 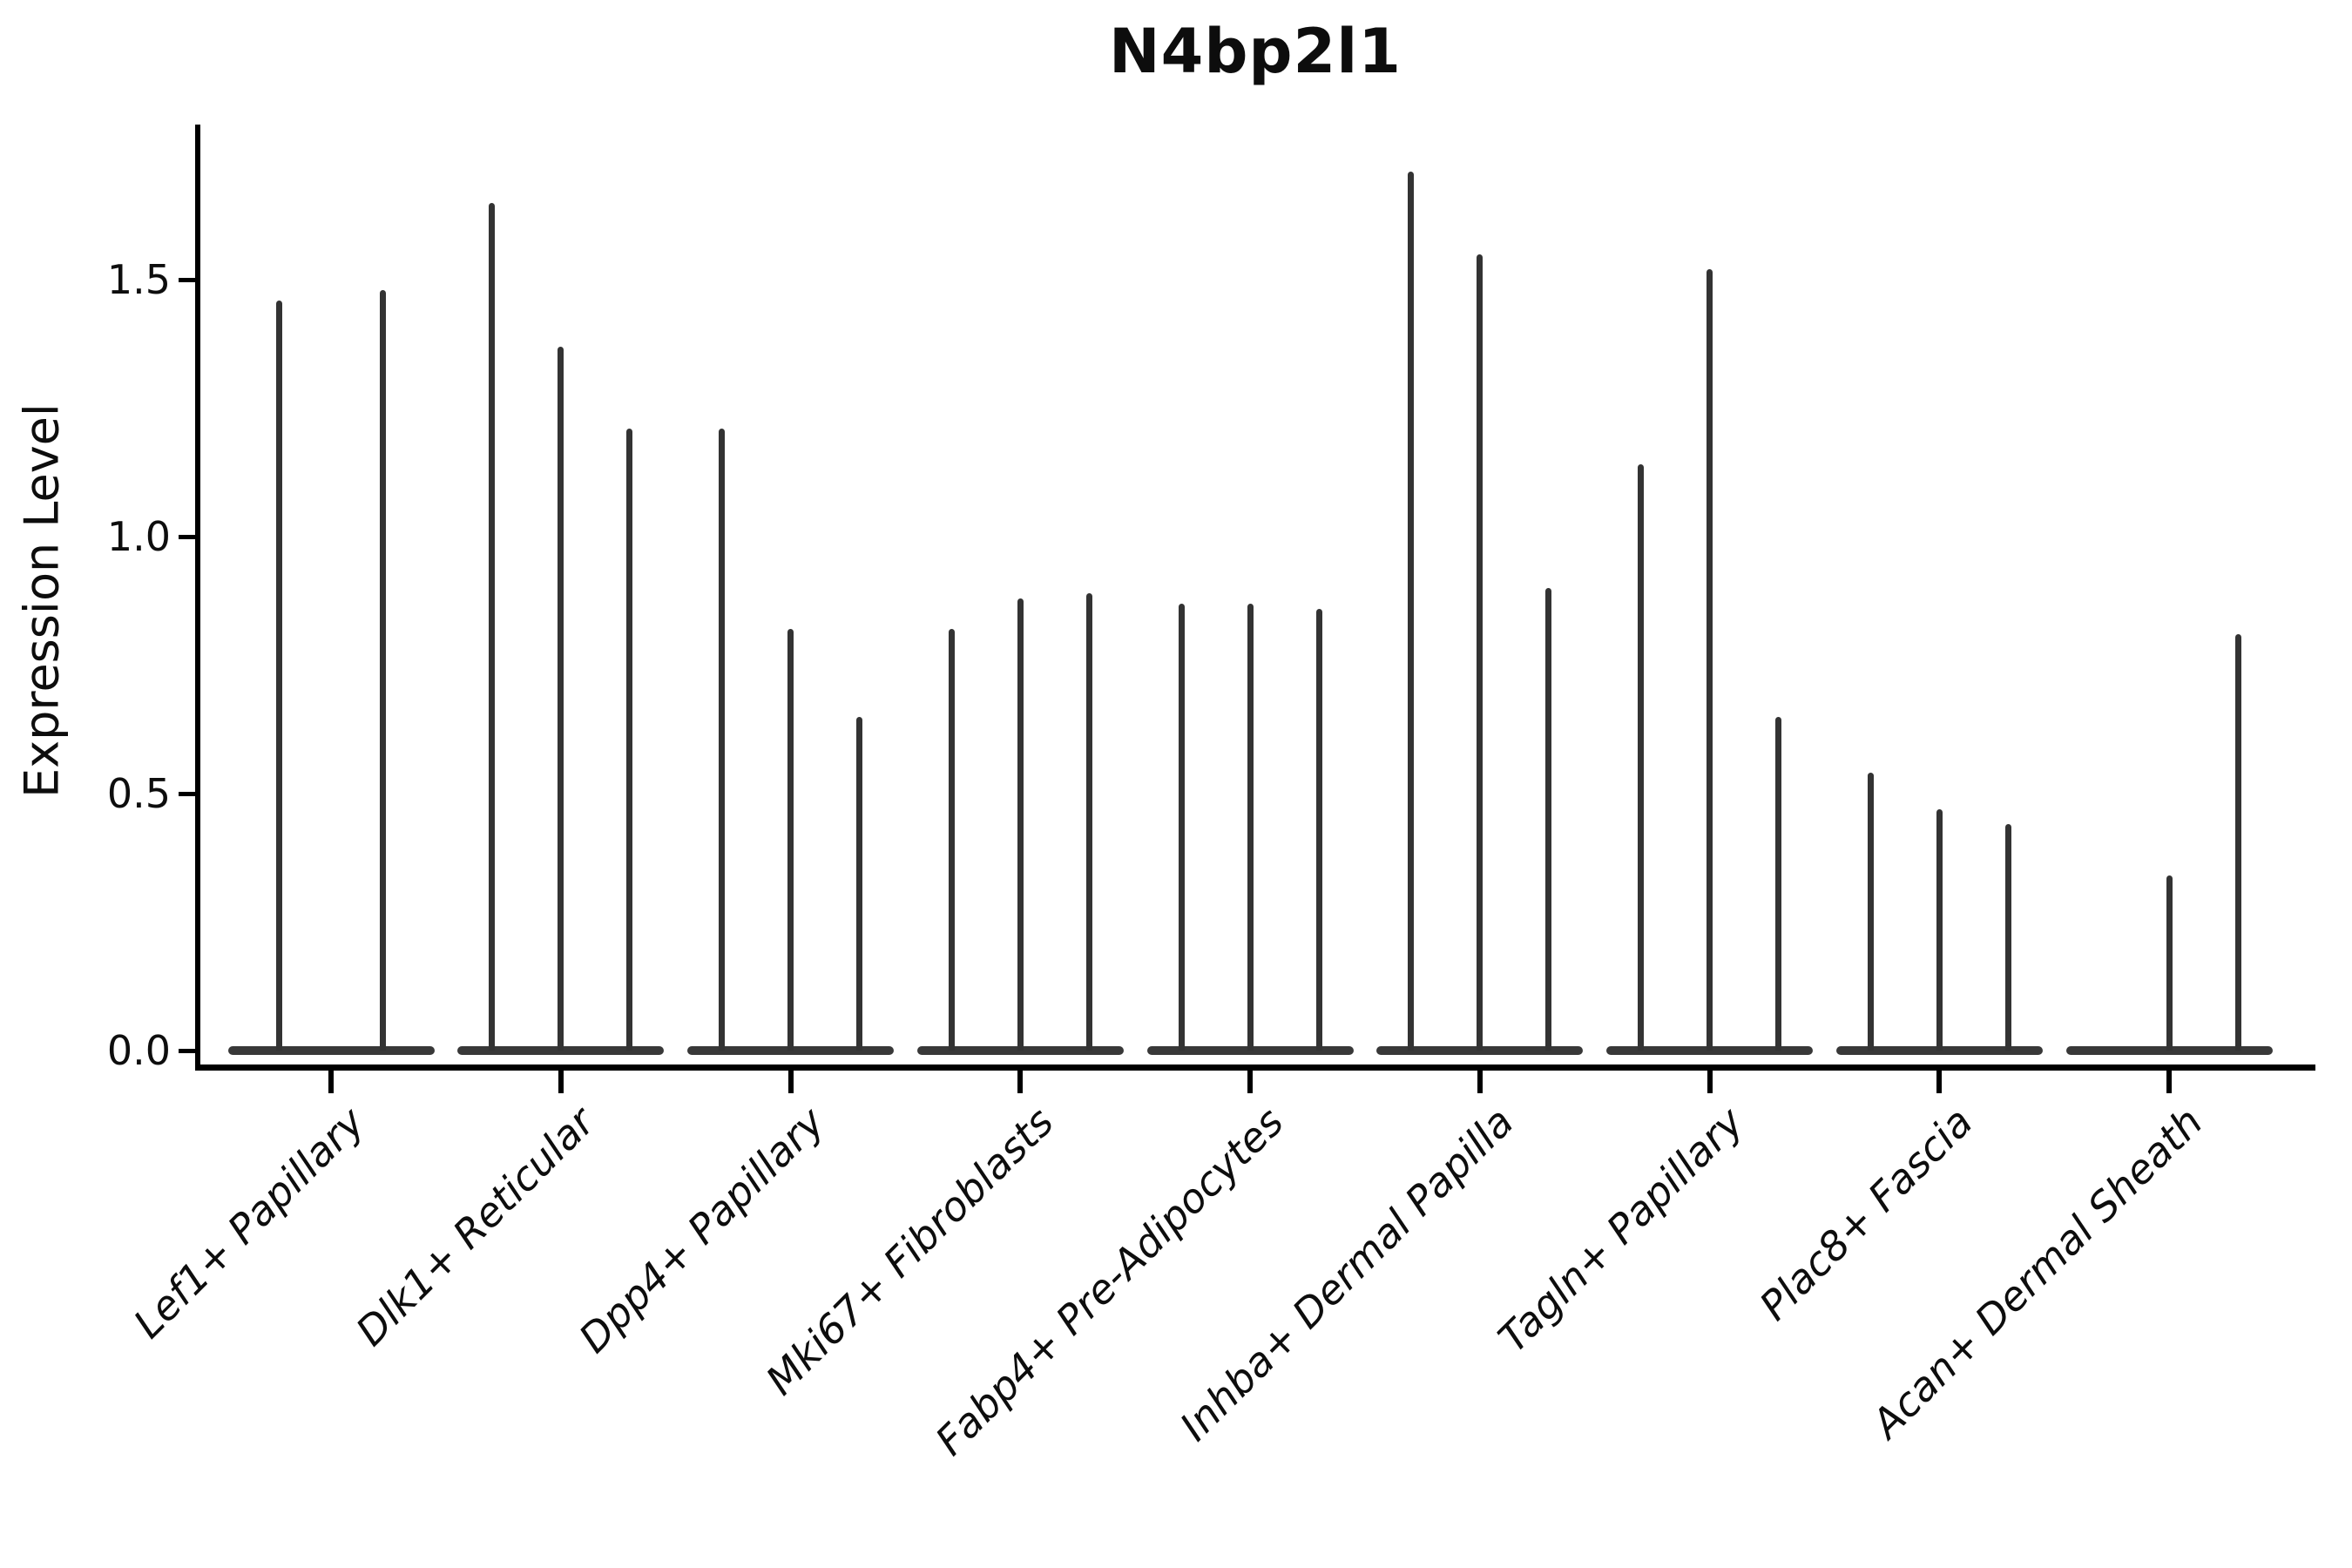 What do you see at coordinates (475, 1226) in the screenshot?
I see `x-tick-label: Dlk1+ Reticular` at bounding box center [475, 1226].